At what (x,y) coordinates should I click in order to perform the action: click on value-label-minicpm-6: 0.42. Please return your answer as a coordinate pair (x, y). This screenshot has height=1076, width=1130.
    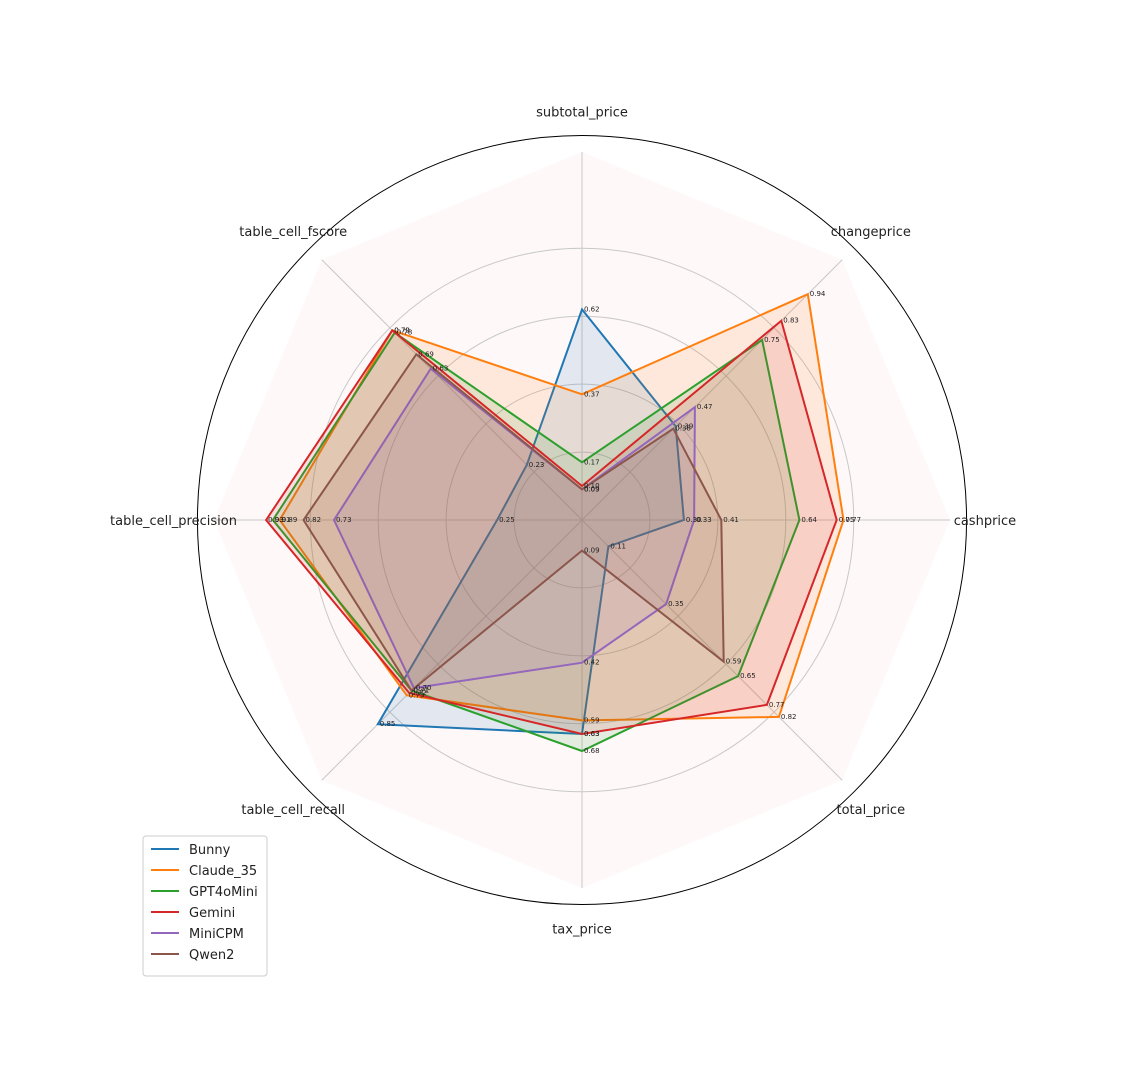
    Looking at the image, I should click on (592, 663).